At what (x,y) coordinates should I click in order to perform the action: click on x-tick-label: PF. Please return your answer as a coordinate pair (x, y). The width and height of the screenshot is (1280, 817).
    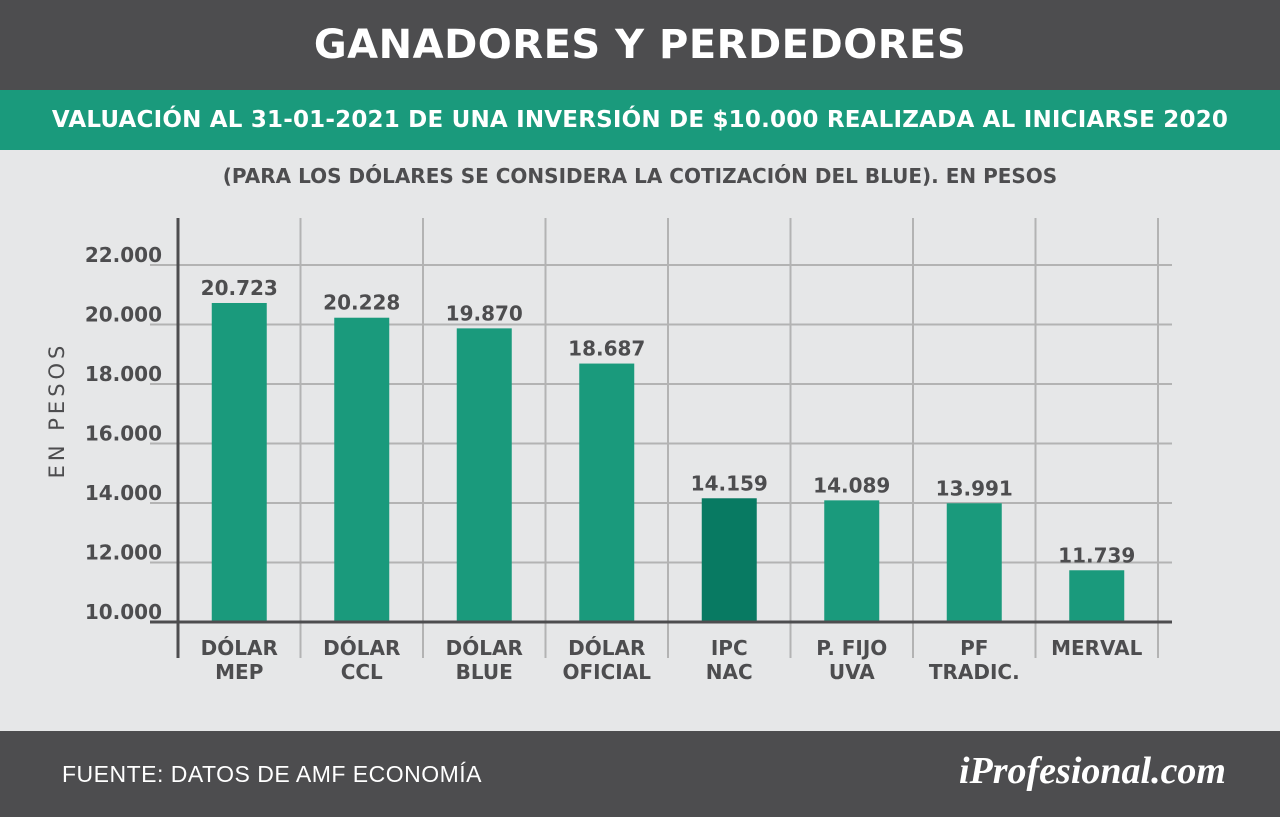
    Looking at the image, I should click on (974, 648).